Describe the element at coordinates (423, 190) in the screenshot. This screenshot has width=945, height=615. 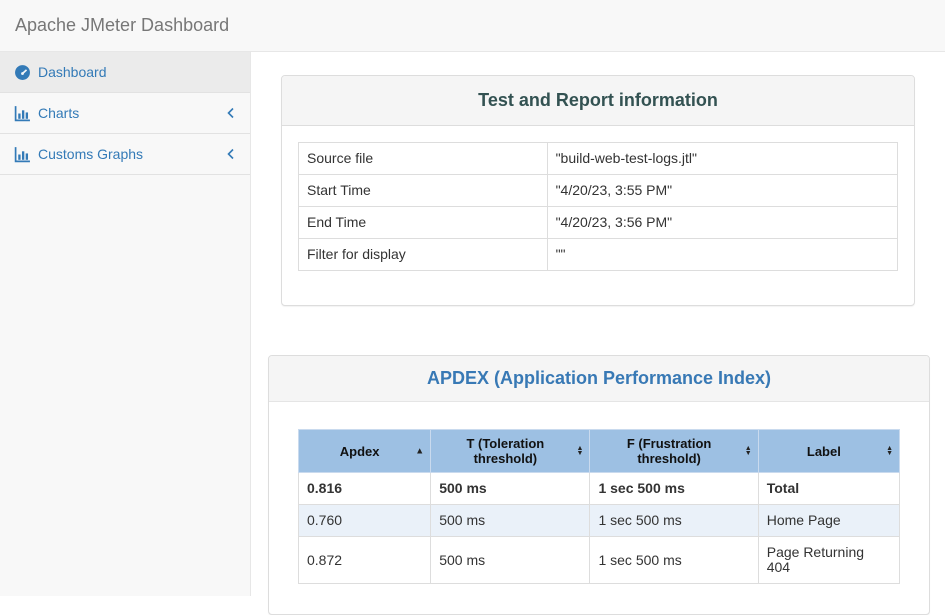
I see `info-label: Start Time` at that location.